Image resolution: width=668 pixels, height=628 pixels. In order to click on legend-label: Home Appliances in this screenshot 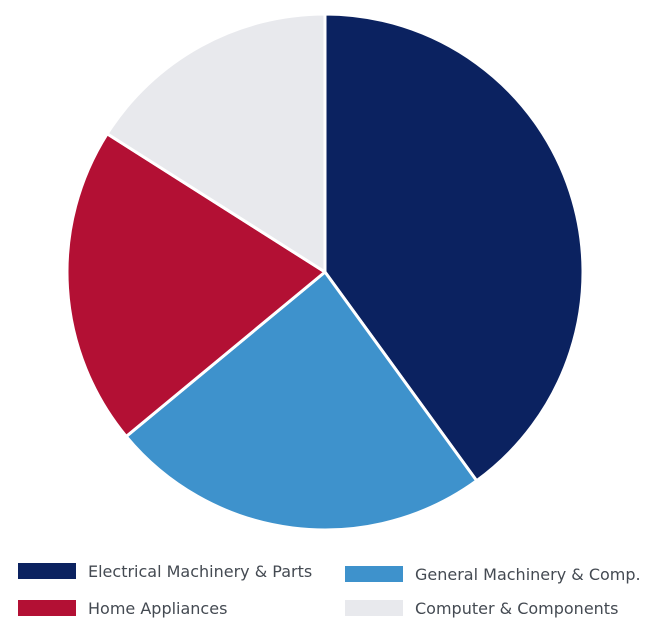, I will do `click(158, 608)`.